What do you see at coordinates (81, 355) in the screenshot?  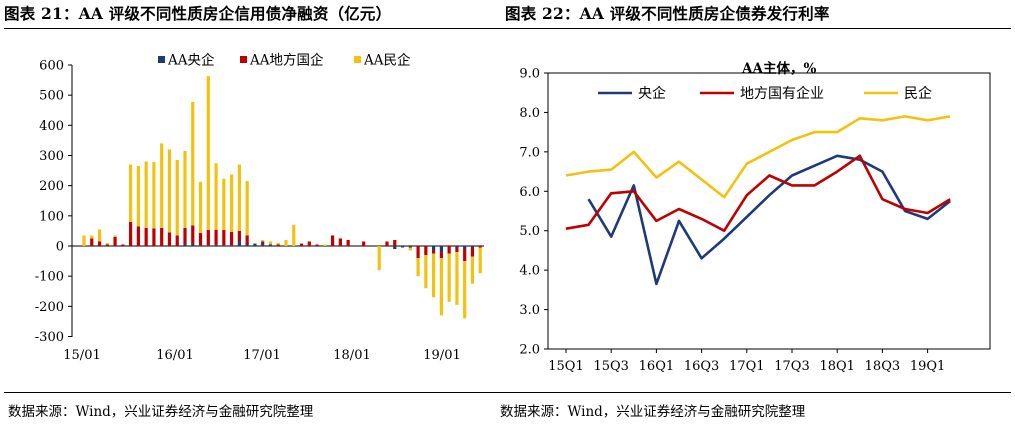 I see `left-x-tick-label: 15/01` at bounding box center [81, 355].